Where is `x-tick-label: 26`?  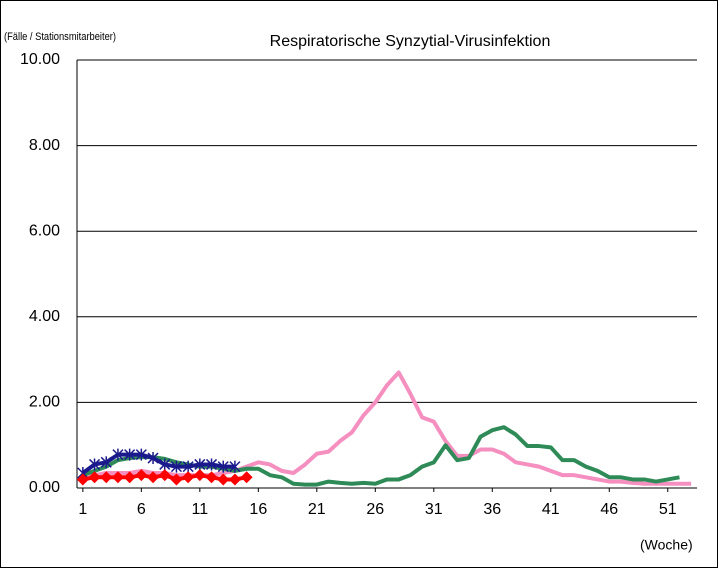
x-tick-label: 26 is located at coordinates (375, 509).